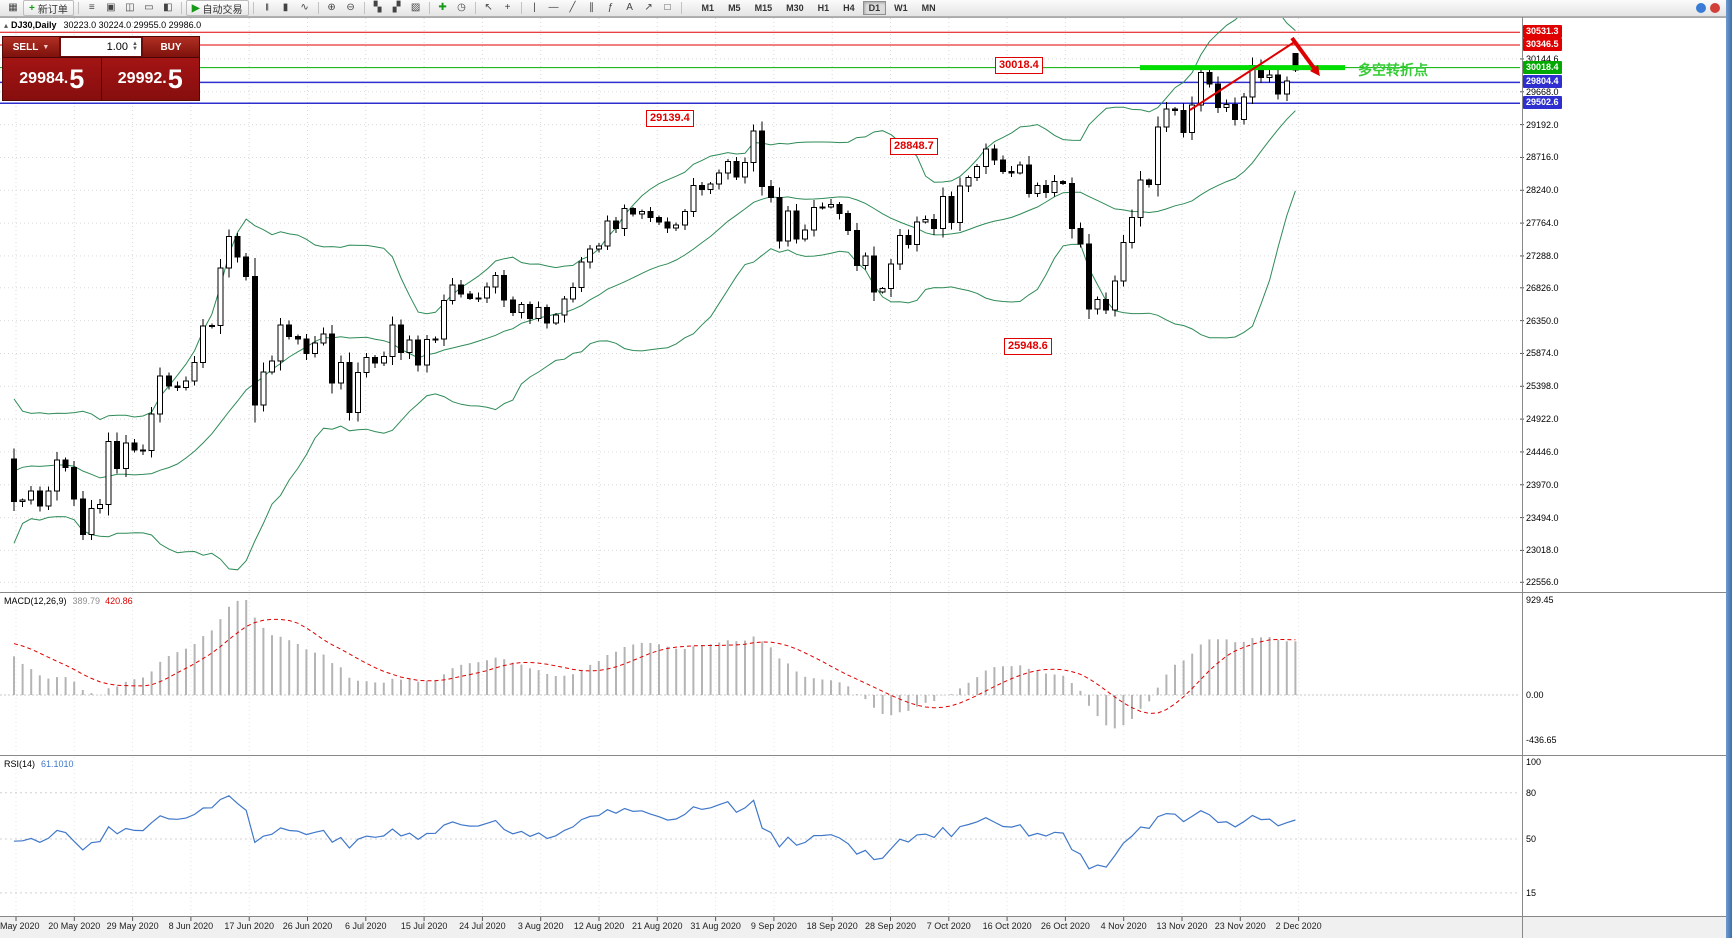 Image resolution: width=1732 pixels, height=938 pixels. I want to click on autotrading-button: ▶ 自动交易, so click(217, 8).